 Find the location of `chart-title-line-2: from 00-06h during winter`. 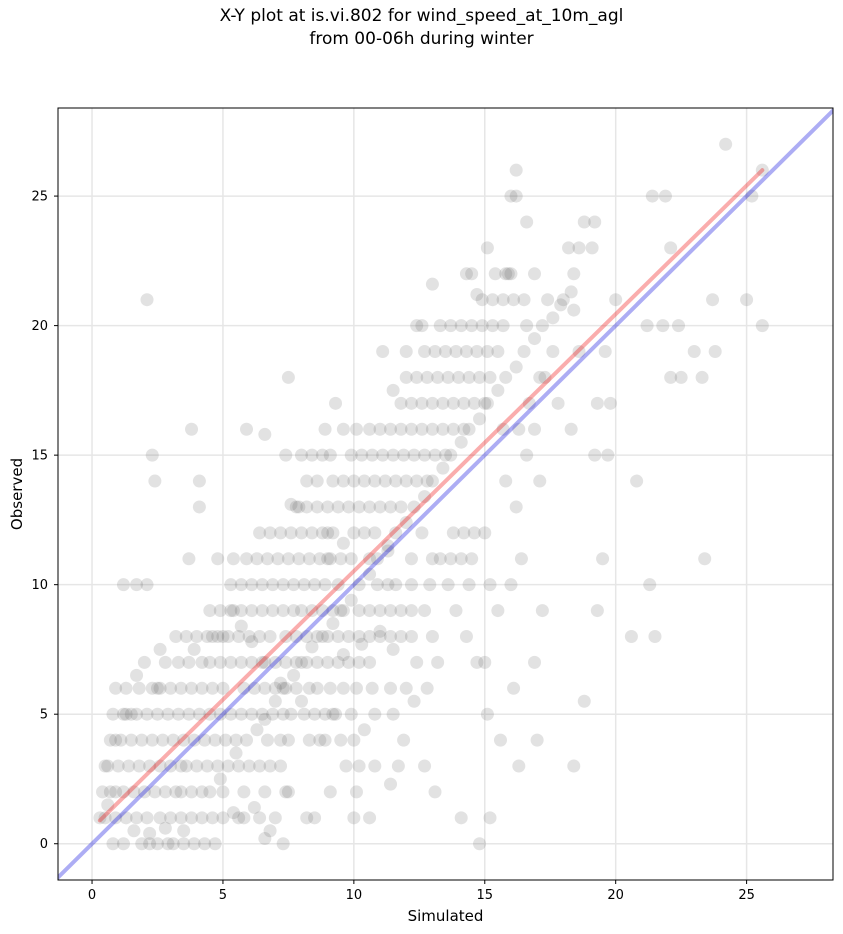

chart-title-line-2: from 00-06h during winter is located at coordinates (421, 39).